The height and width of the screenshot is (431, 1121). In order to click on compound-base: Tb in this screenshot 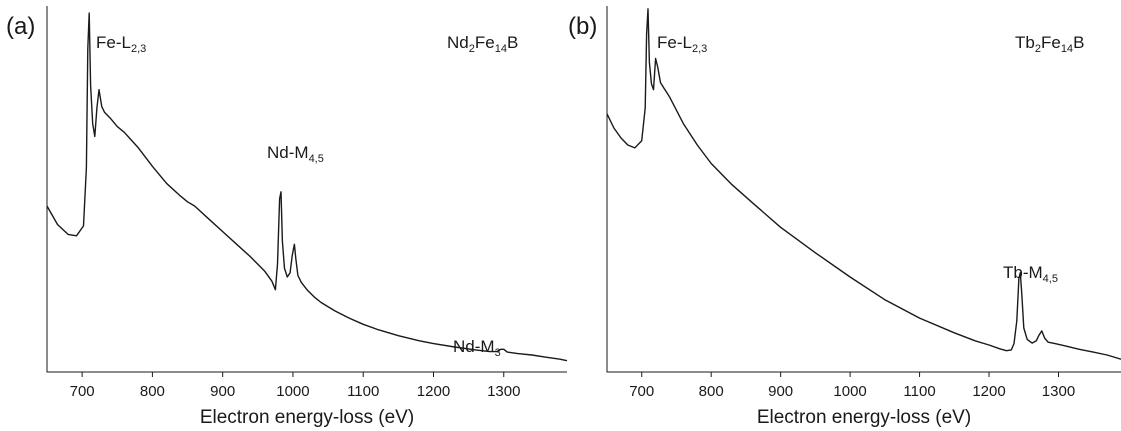, I will do `click(1025, 42)`.